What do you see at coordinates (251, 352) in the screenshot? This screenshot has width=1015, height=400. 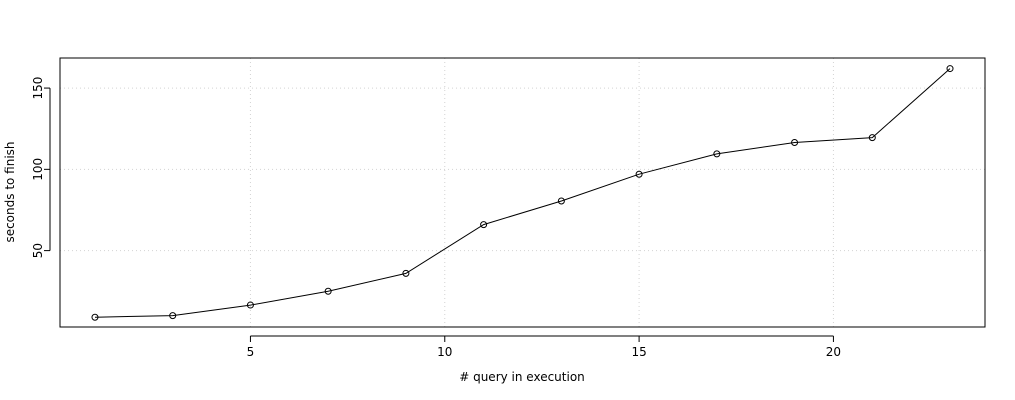 I see `x-tick-label: 5` at bounding box center [251, 352].